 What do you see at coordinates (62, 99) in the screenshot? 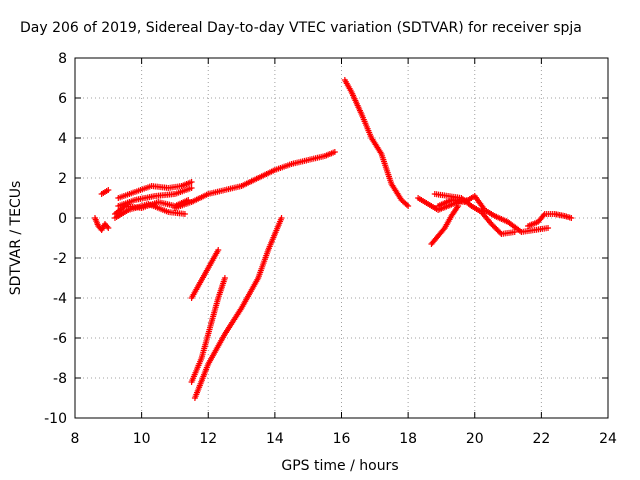
I see `y-tick-label: 6` at bounding box center [62, 99].